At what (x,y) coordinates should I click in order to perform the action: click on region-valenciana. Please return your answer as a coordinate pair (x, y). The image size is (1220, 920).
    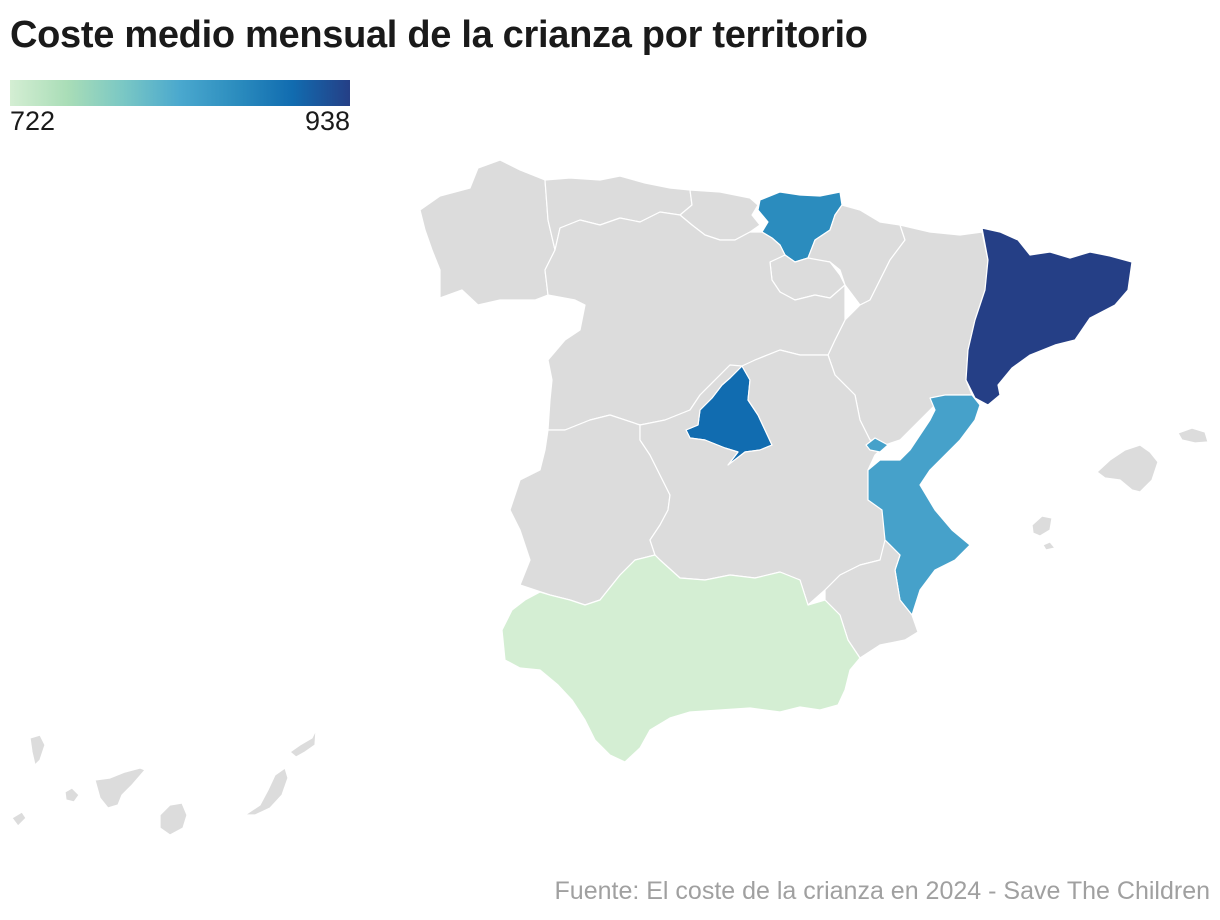
    Looking at the image, I should click on (924, 505).